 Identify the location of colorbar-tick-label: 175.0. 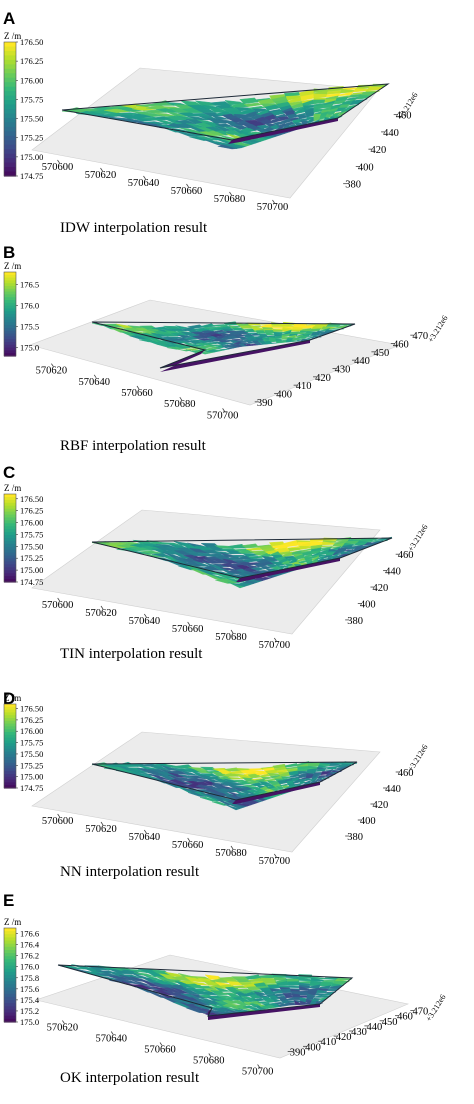
(29, 348).